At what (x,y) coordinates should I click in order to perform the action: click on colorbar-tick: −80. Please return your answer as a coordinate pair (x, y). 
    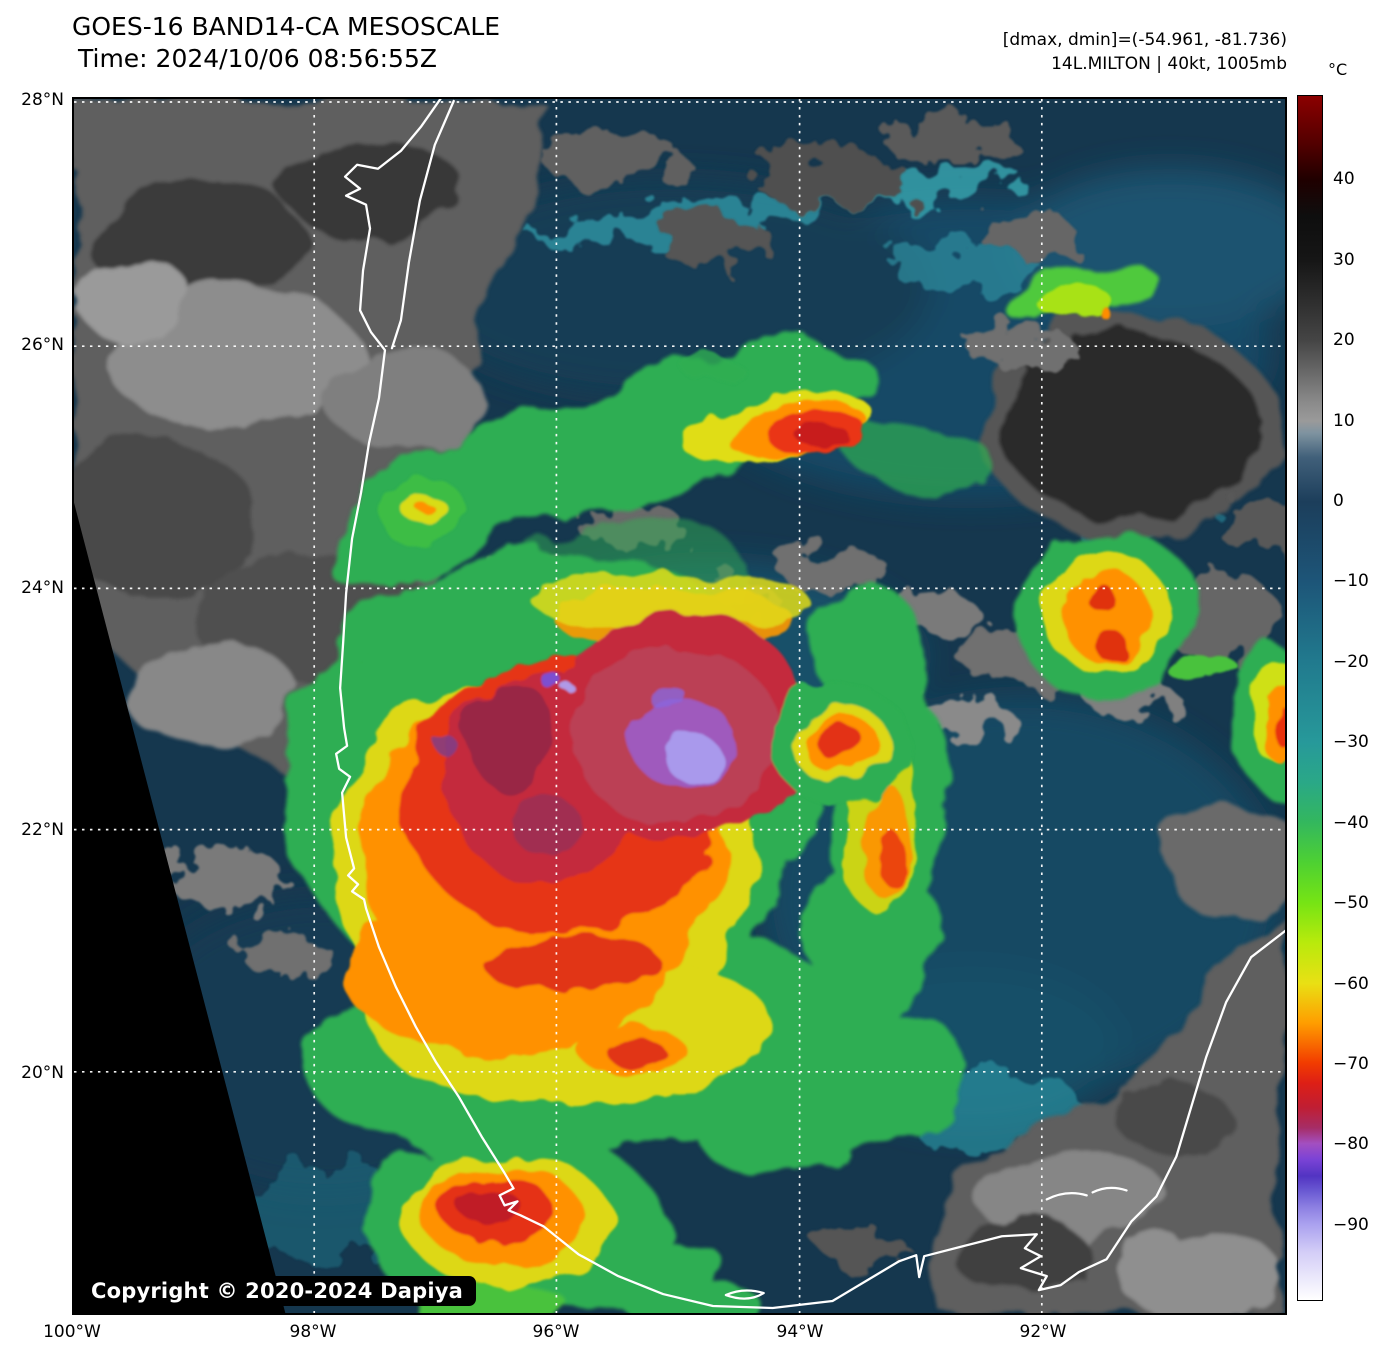
    Looking at the image, I should click on (1351, 1144).